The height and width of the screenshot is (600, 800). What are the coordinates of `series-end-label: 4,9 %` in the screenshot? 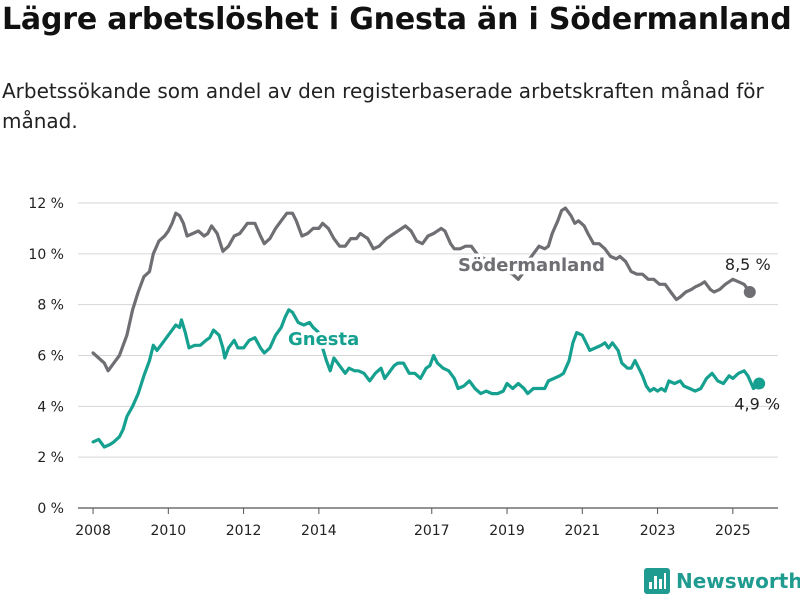 It's located at (757, 403).